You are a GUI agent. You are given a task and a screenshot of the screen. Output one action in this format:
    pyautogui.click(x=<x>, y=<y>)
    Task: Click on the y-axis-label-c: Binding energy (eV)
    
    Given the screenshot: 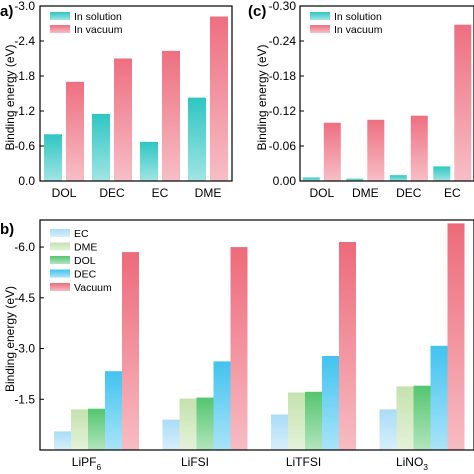 What is the action you would take?
    pyautogui.click(x=262, y=97)
    